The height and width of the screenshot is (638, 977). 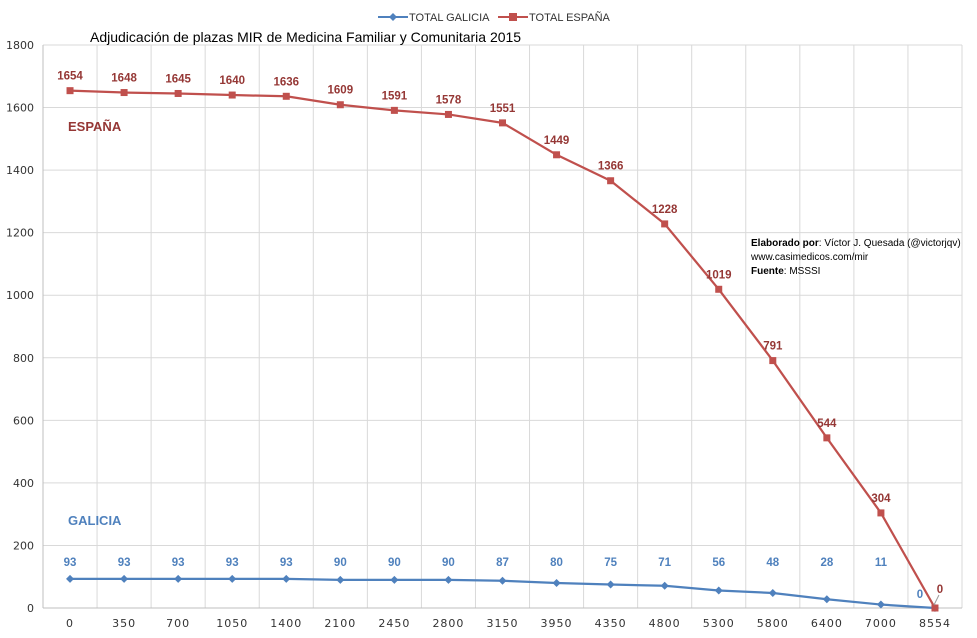 I want to click on credits-line-2: www.casimedicos.com/mir, so click(x=809, y=257).